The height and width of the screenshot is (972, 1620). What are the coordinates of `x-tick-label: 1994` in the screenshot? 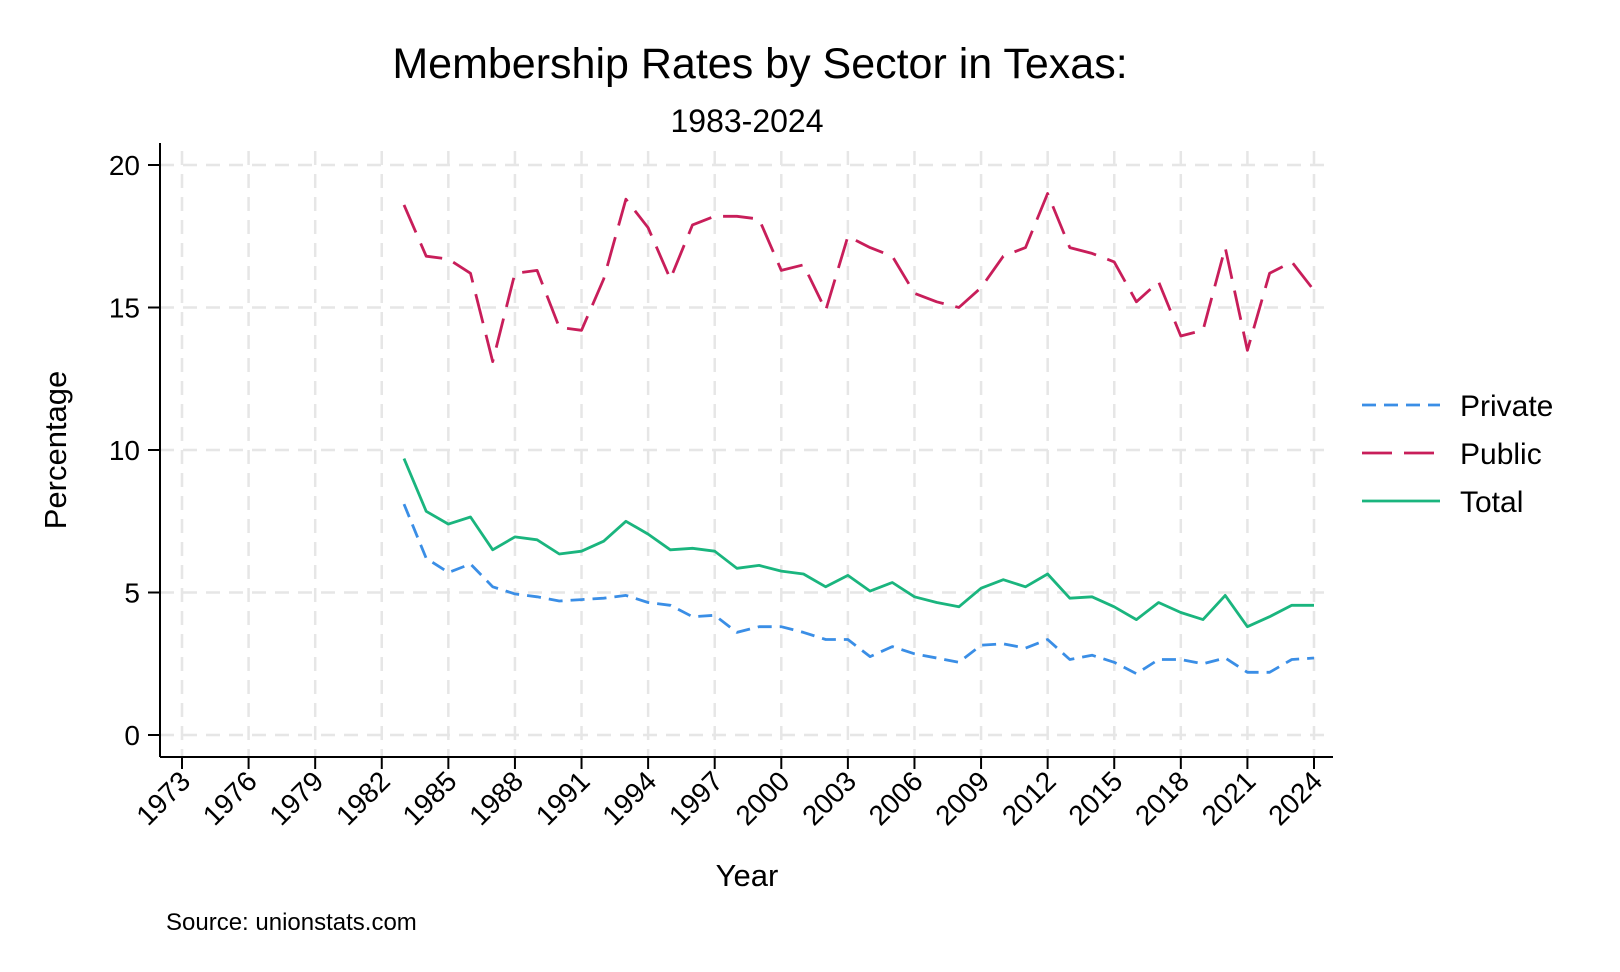 It's located at (629, 798).